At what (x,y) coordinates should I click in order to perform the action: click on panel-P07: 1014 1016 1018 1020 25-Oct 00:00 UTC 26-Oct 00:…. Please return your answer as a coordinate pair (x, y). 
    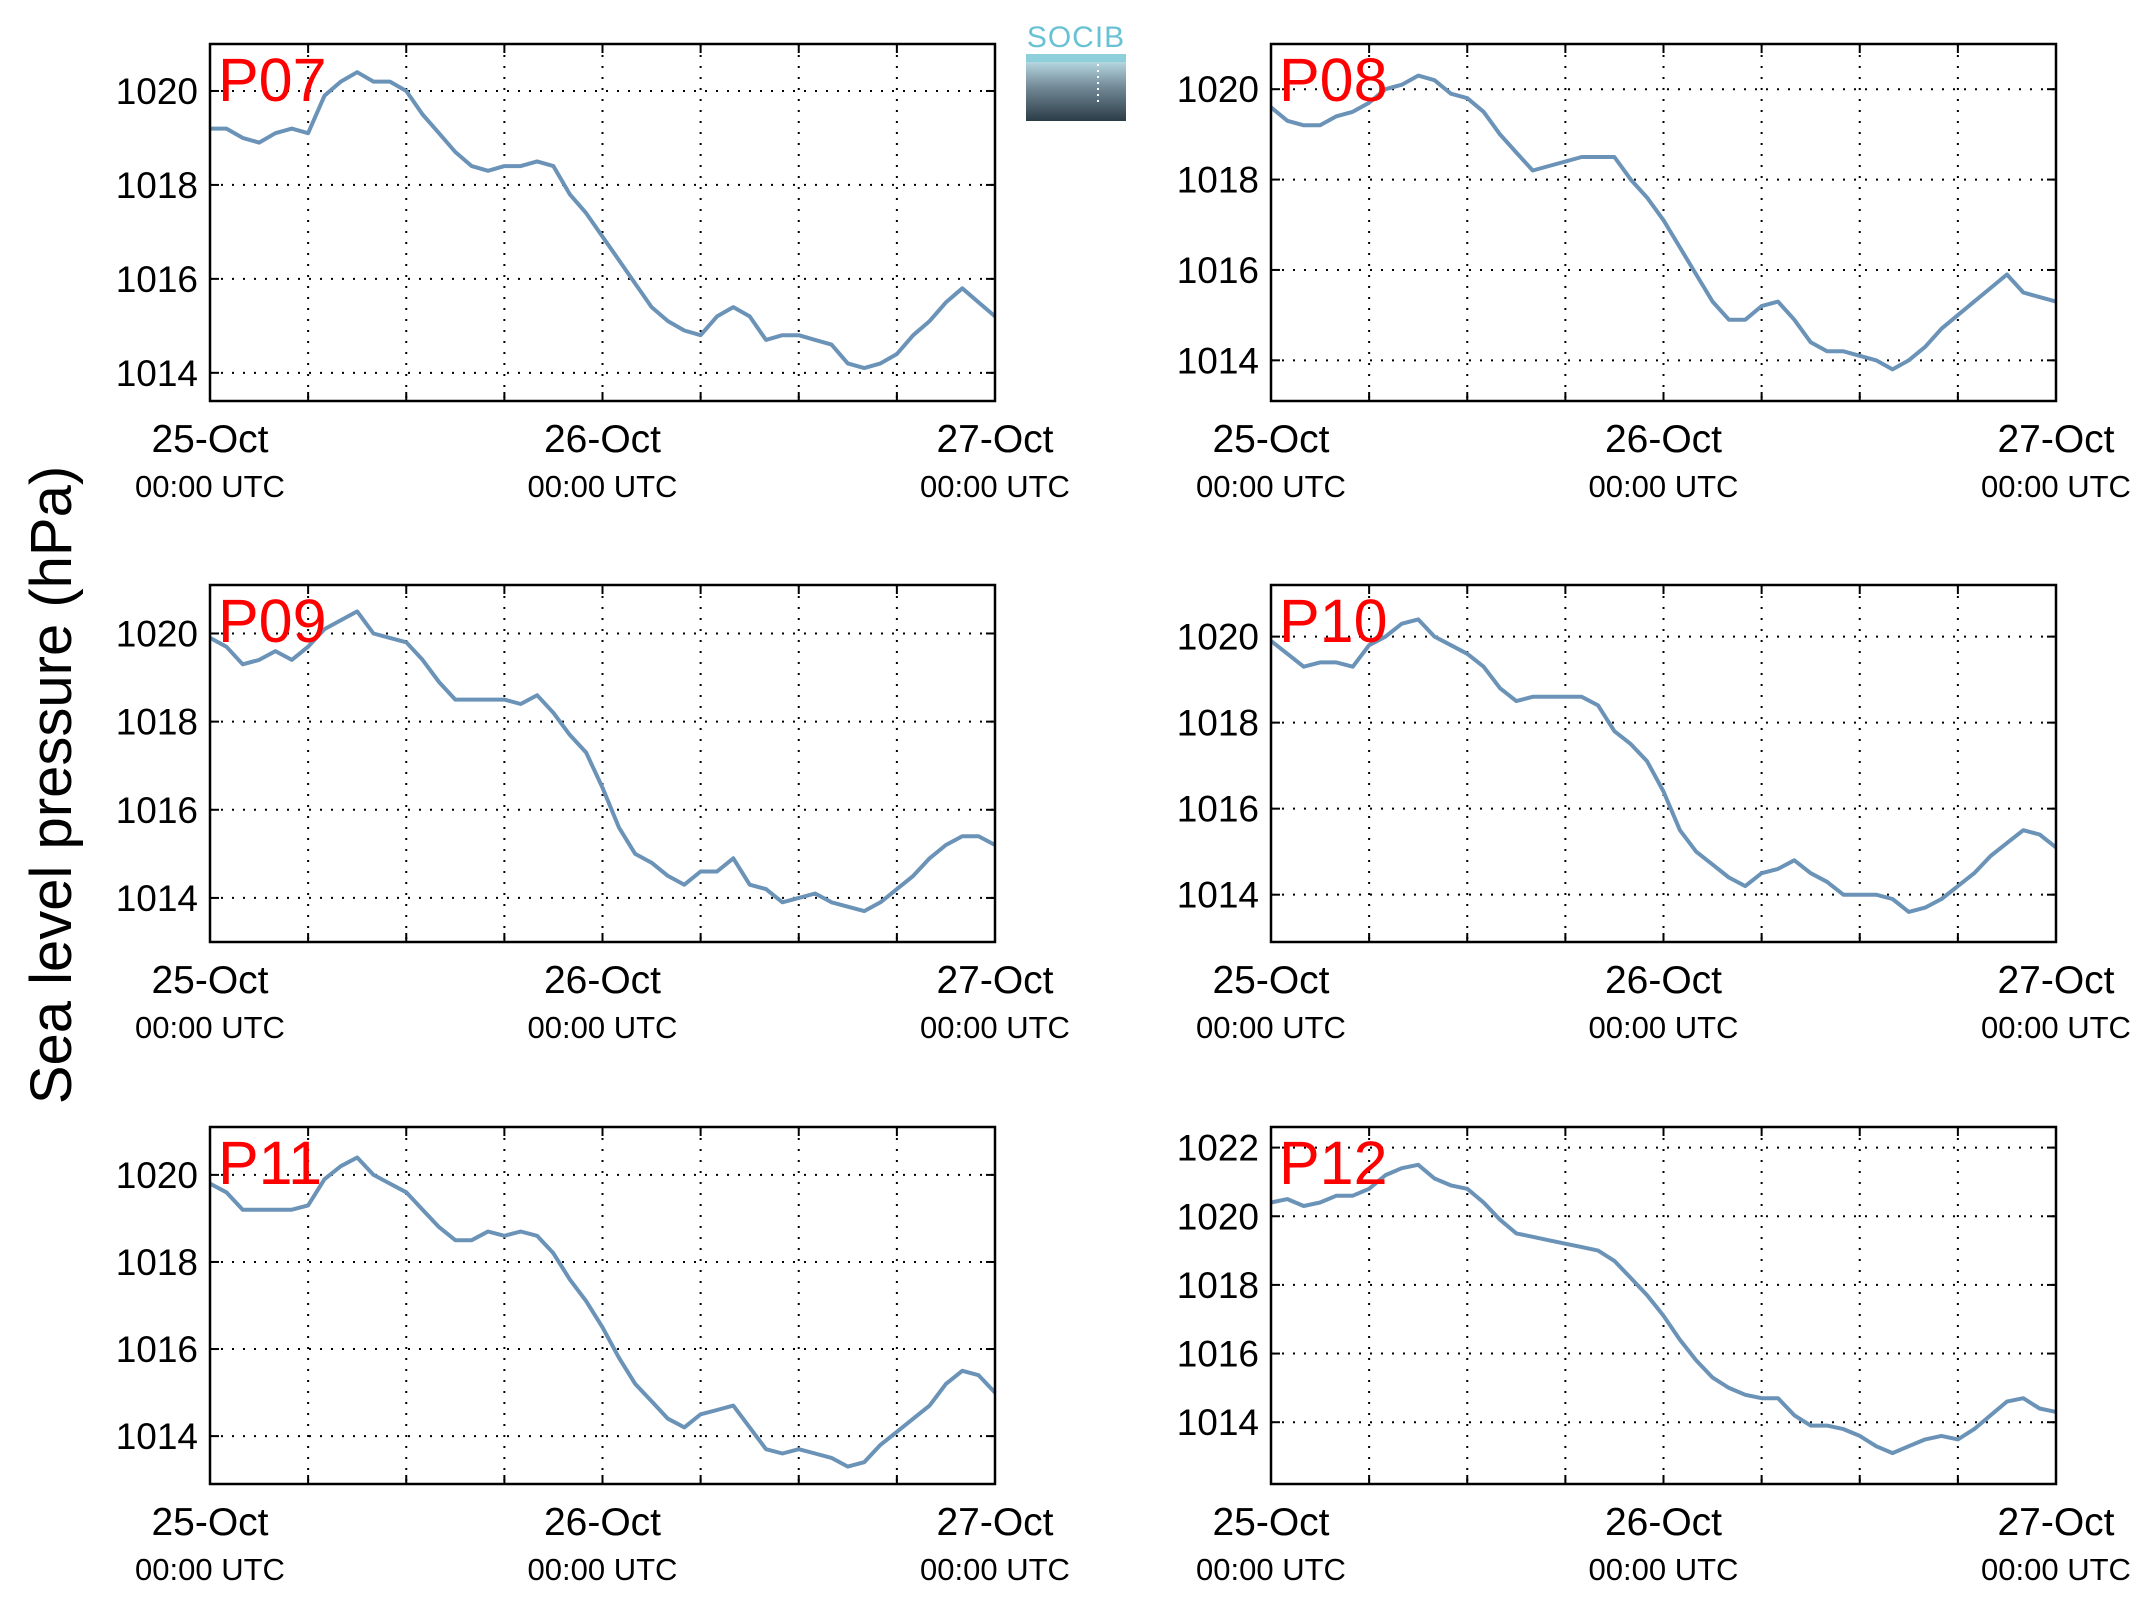
    Looking at the image, I should click on (593, 273).